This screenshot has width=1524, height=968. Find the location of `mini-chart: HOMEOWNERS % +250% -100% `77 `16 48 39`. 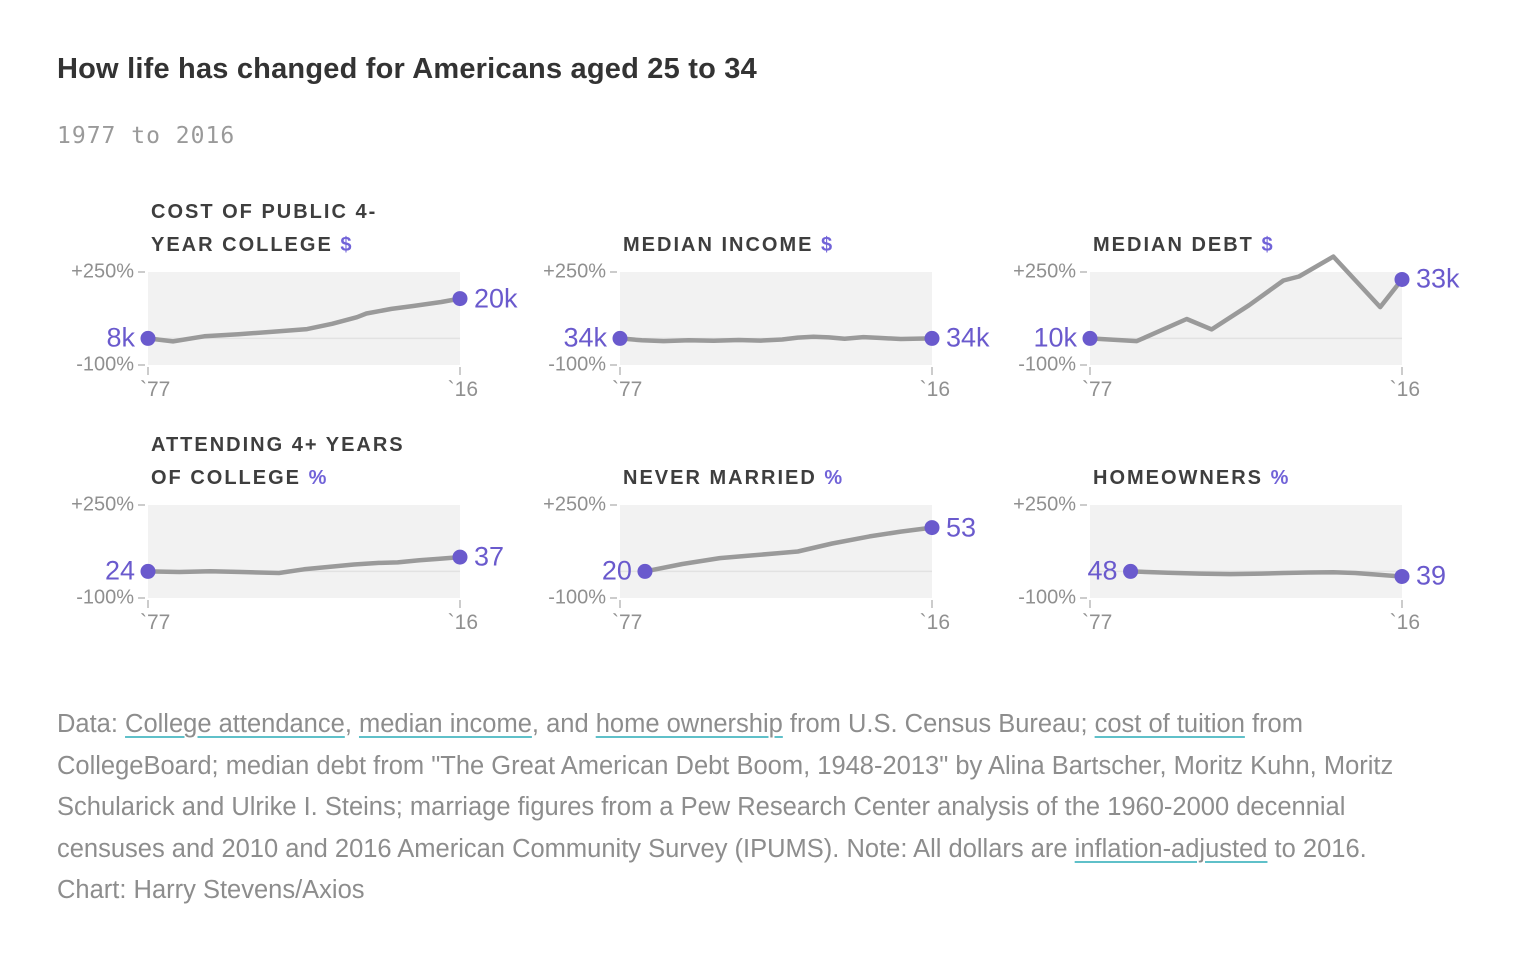

mini-chart: HOMEOWNERS % +250% -100% `77 `16 48 39 is located at coordinates (1229, 550).